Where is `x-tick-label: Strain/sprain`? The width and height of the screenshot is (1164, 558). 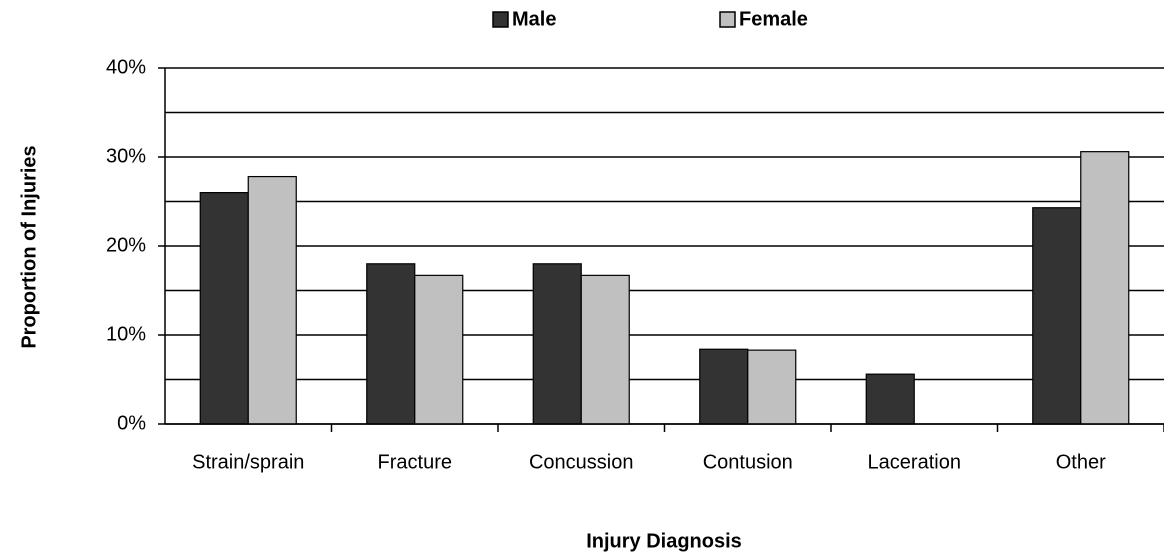
x-tick-label: Strain/sprain is located at coordinates (248, 462).